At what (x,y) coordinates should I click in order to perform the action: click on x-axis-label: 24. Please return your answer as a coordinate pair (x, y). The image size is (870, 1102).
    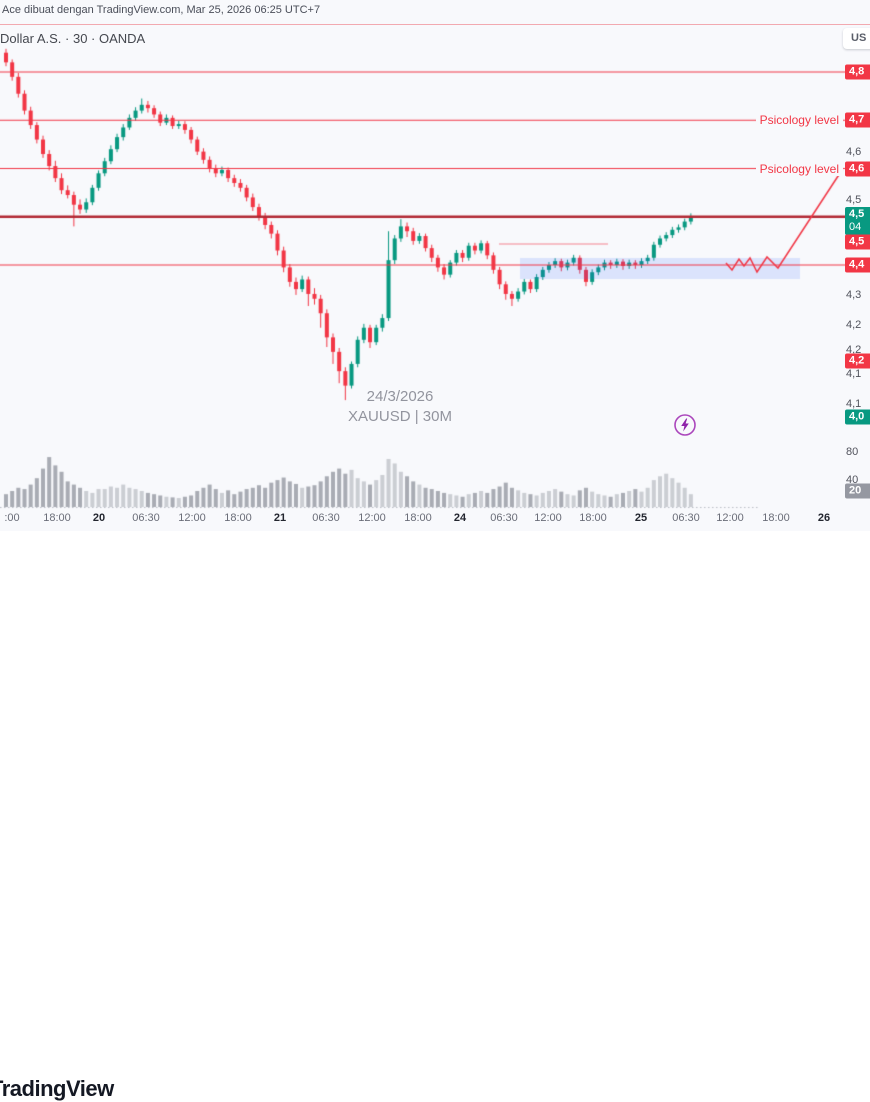
    Looking at the image, I should click on (460, 518).